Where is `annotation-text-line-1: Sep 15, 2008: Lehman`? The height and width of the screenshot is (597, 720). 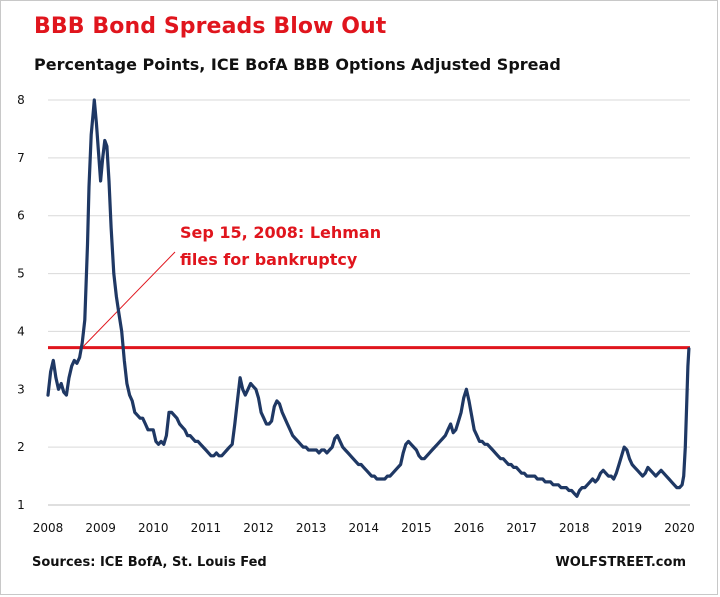 annotation-text-line-1: Sep 15, 2008: Lehman is located at coordinates (280, 232).